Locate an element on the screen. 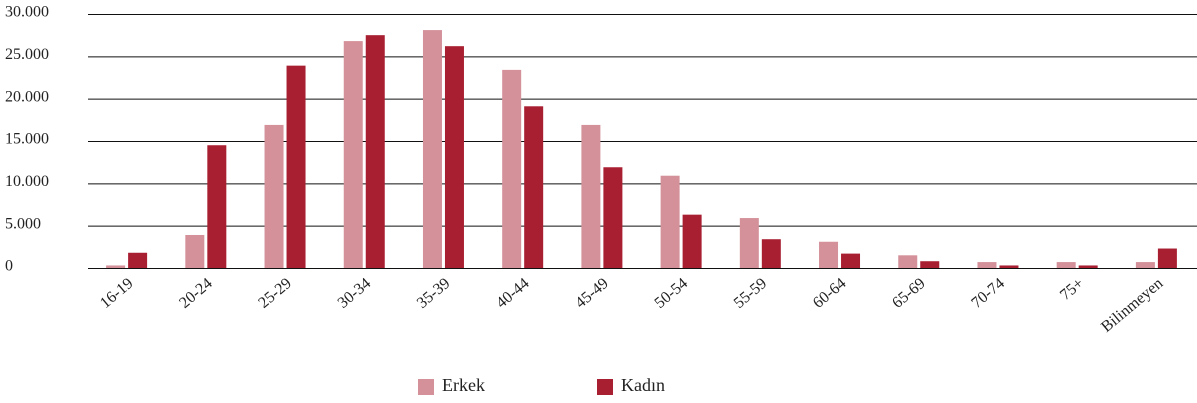  x-tick-label: 50-54 is located at coordinates (672, 293).